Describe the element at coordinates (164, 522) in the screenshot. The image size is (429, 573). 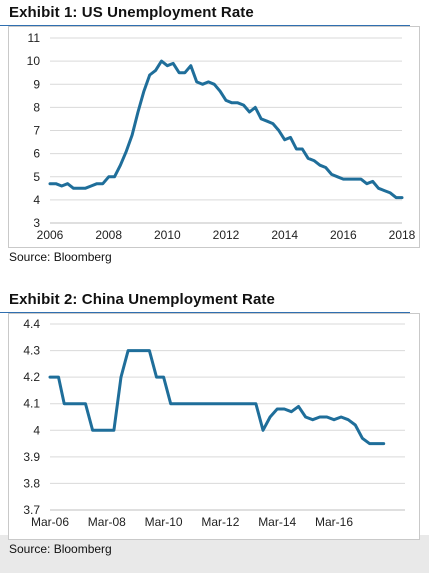
I see `chart1-x-tick-label: Mar-10` at that location.